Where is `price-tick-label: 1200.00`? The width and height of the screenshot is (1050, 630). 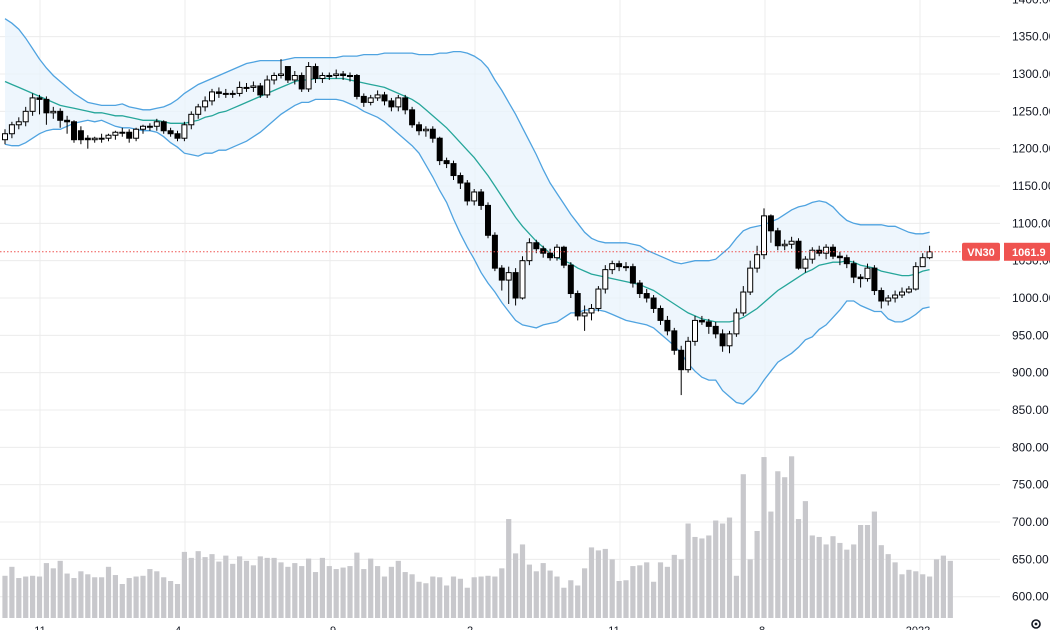
price-tick-label: 1200.00 is located at coordinates (1031, 149).